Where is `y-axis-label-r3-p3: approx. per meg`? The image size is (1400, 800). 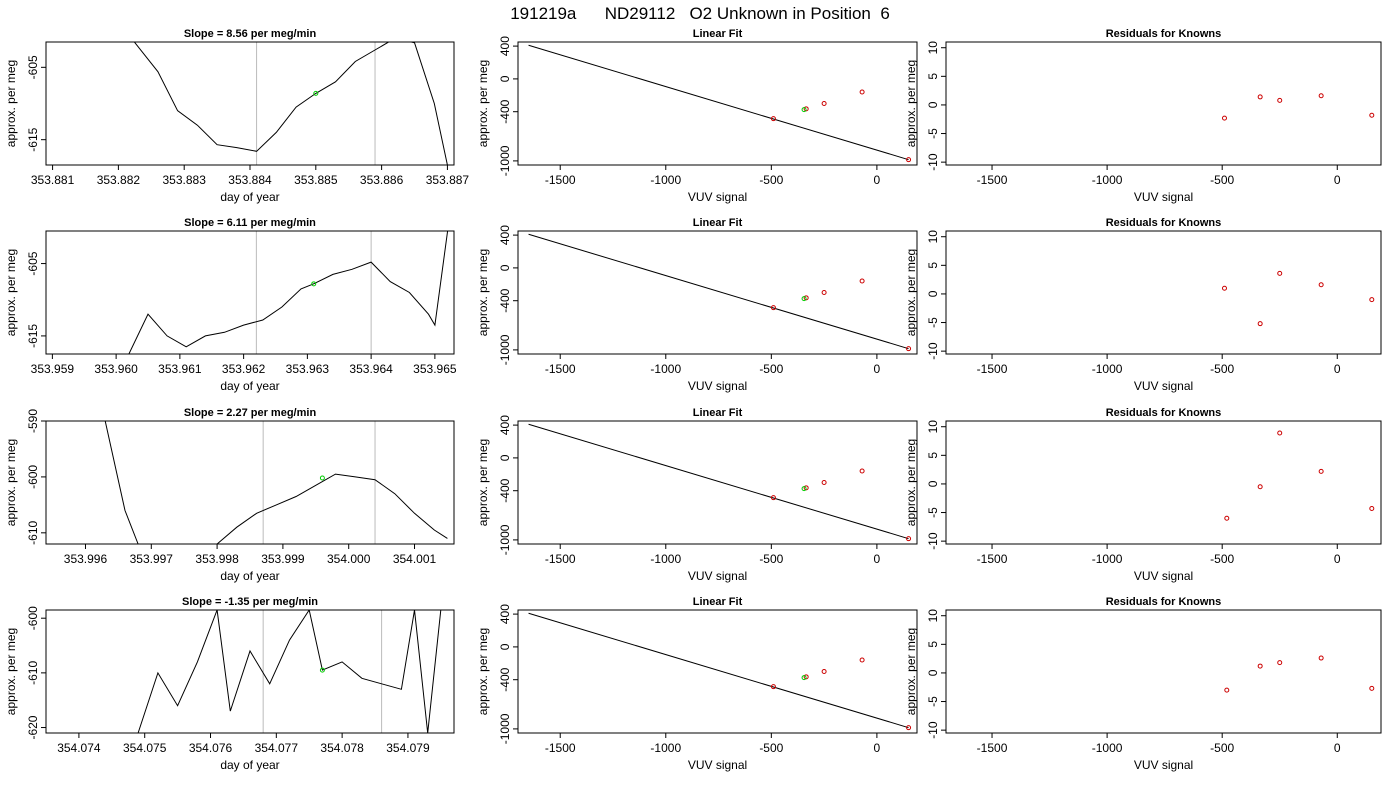
y-axis-label-r3-p3: approx. per meg is located at coordinates (911, 482).